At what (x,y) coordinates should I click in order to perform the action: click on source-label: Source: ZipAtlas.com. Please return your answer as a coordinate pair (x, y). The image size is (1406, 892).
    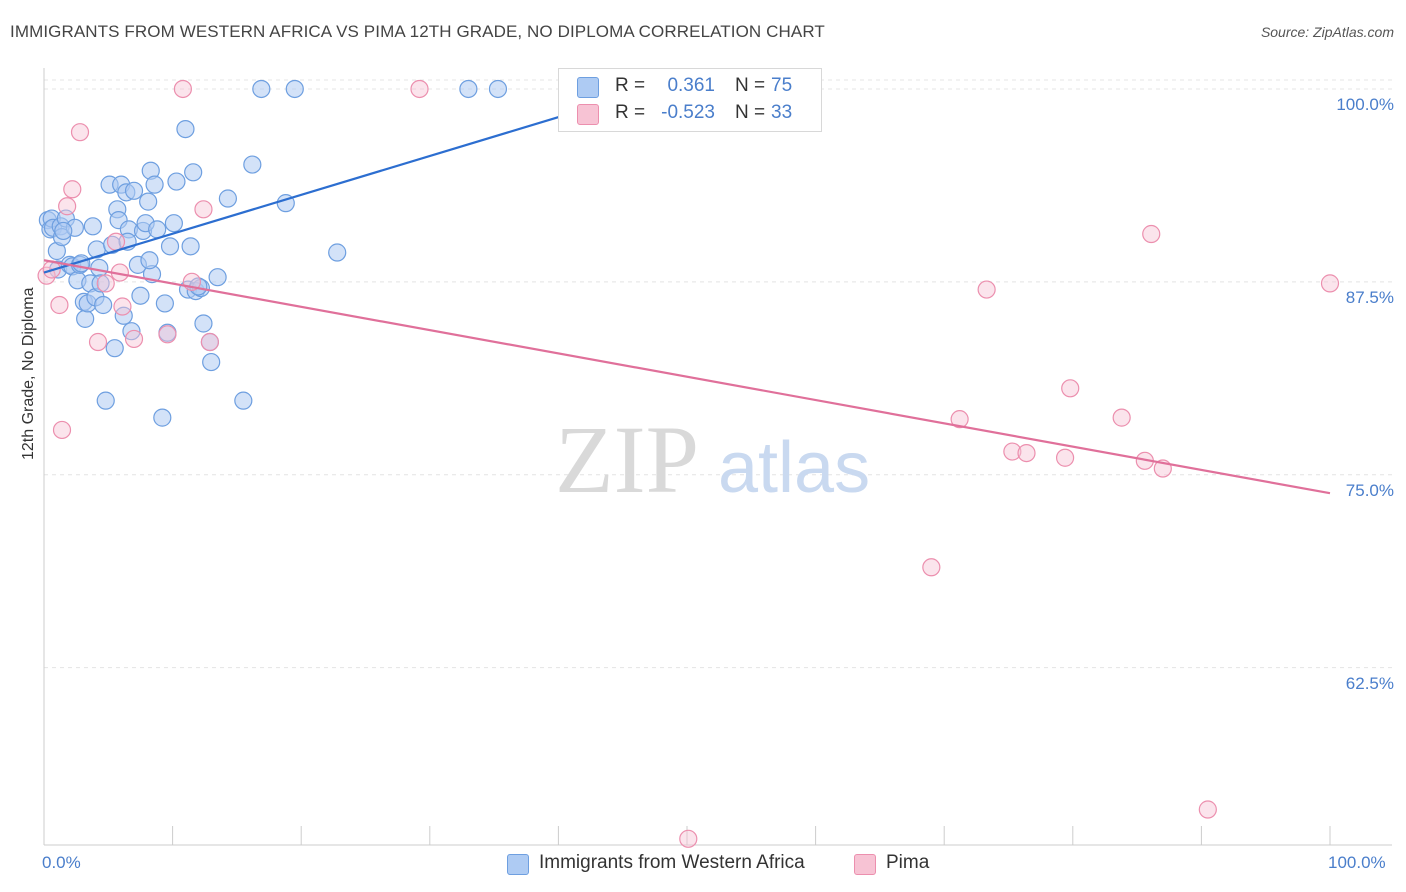
    Looking at the image, I should click on (1327, 32).